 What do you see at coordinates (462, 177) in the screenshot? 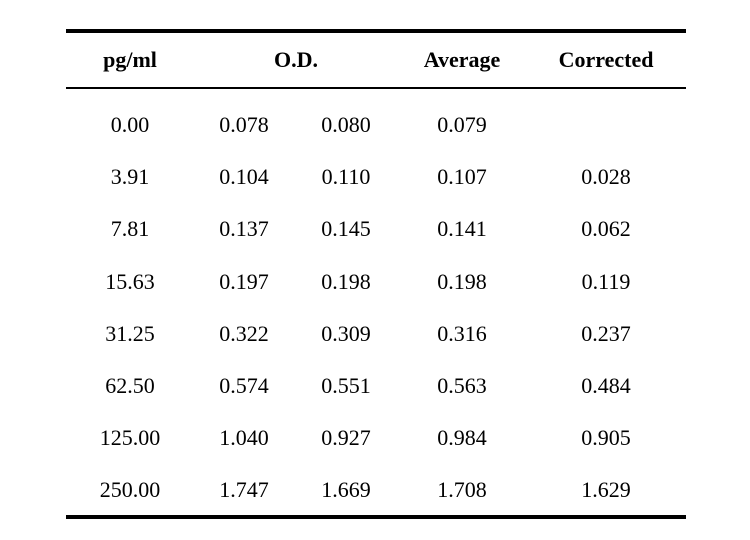
I see `cell-average: 0.107` at bounding box center [462, 177].